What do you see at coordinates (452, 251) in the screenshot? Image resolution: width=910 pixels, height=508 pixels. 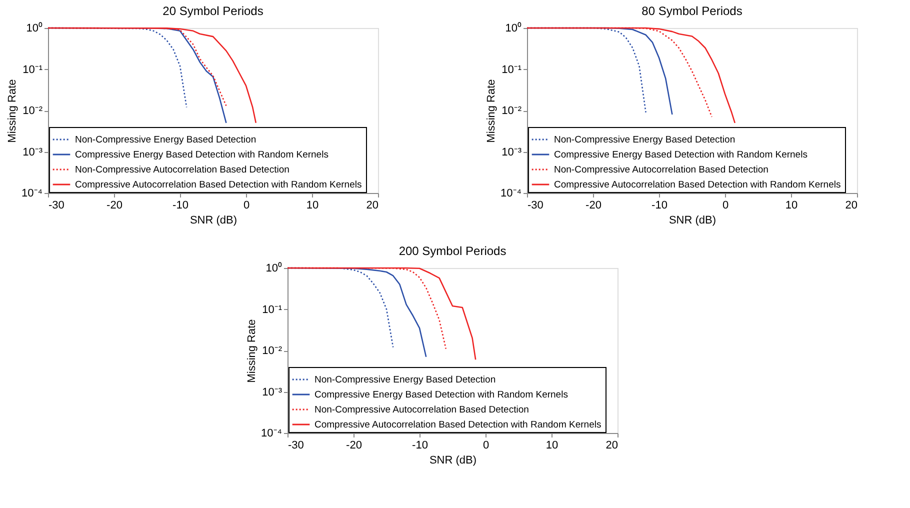 I see `chart-title: 200 Symbol Periods` at bounding box center [452, 251].